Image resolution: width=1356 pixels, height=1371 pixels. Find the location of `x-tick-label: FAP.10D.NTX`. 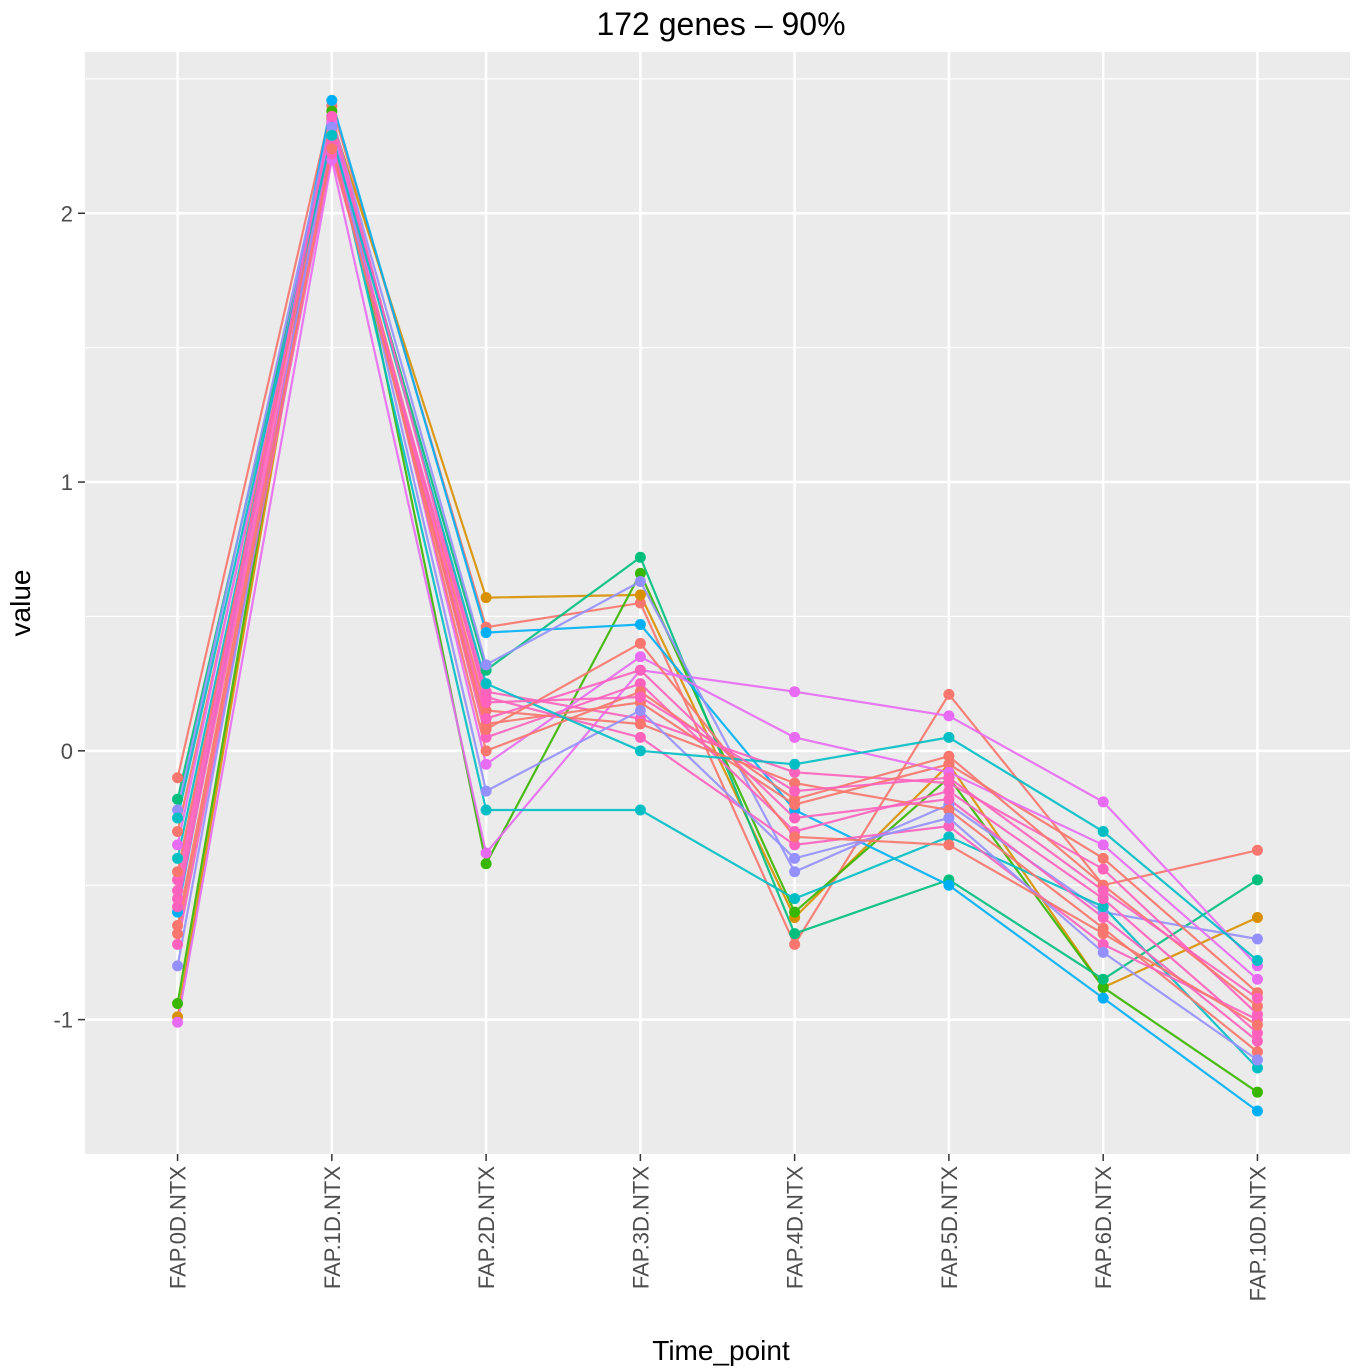

x-tick-label: FAP.10D.NTX is located at coordinates (1257, 1234).